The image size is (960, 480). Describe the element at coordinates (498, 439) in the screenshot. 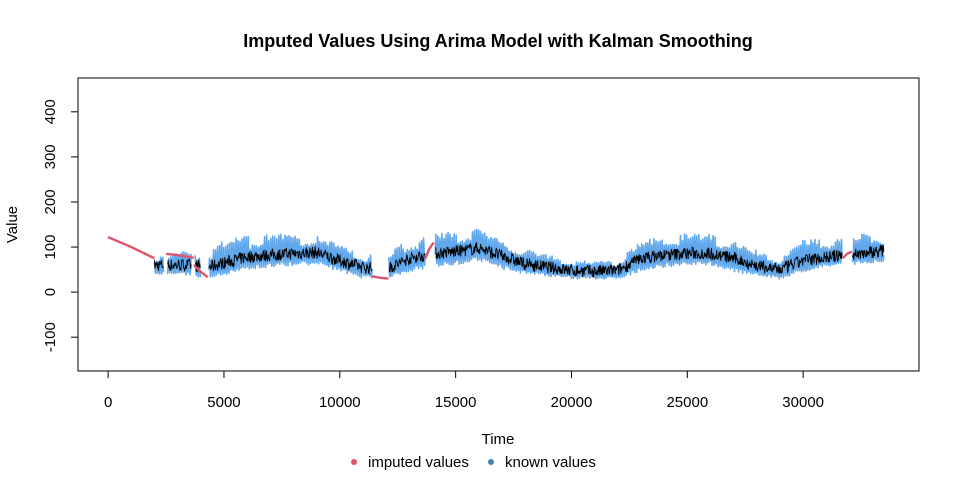

I see `x-axis-label: Time` at that location.